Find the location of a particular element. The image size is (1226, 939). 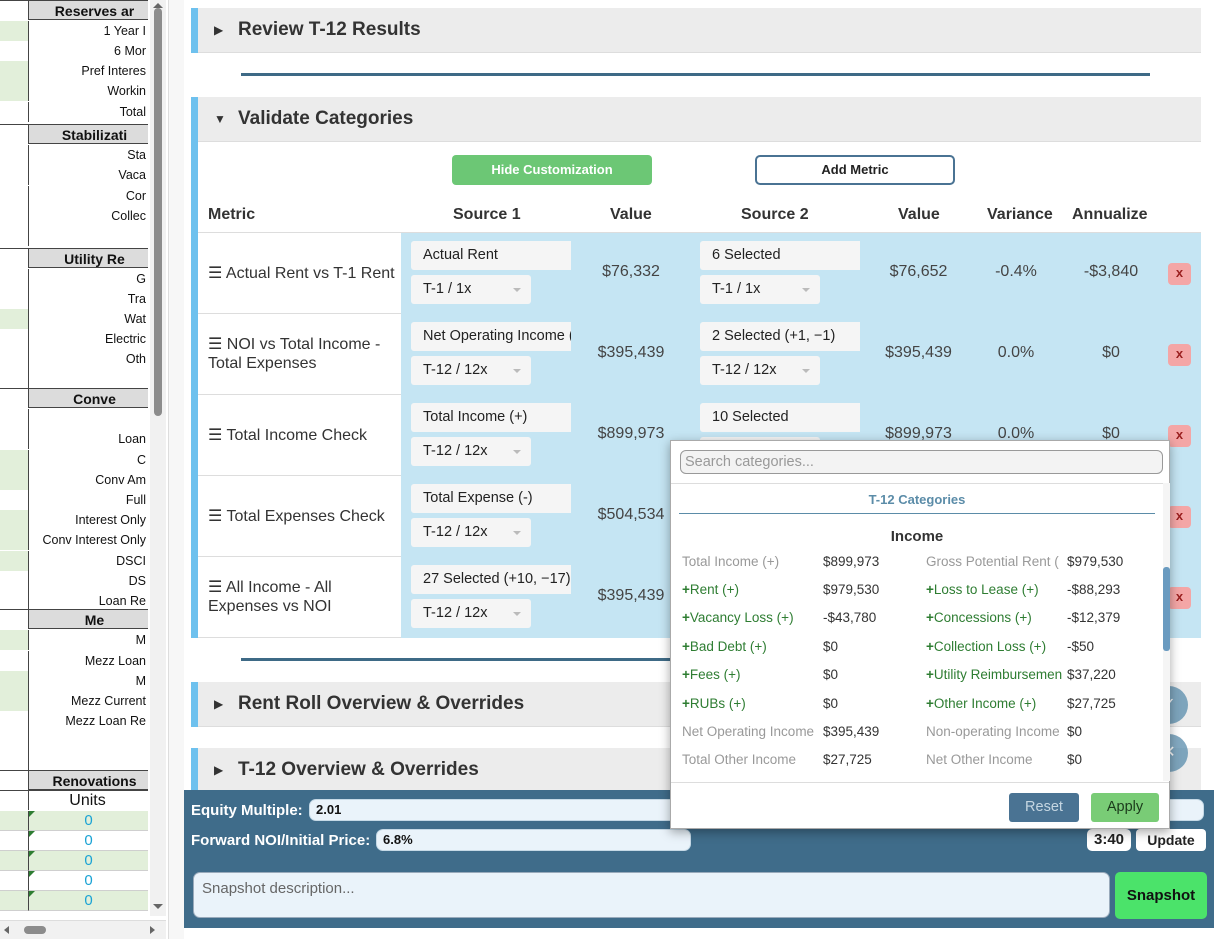

sheet-label-cell: Mezz Loan Re is located at coordinates (88, 721).